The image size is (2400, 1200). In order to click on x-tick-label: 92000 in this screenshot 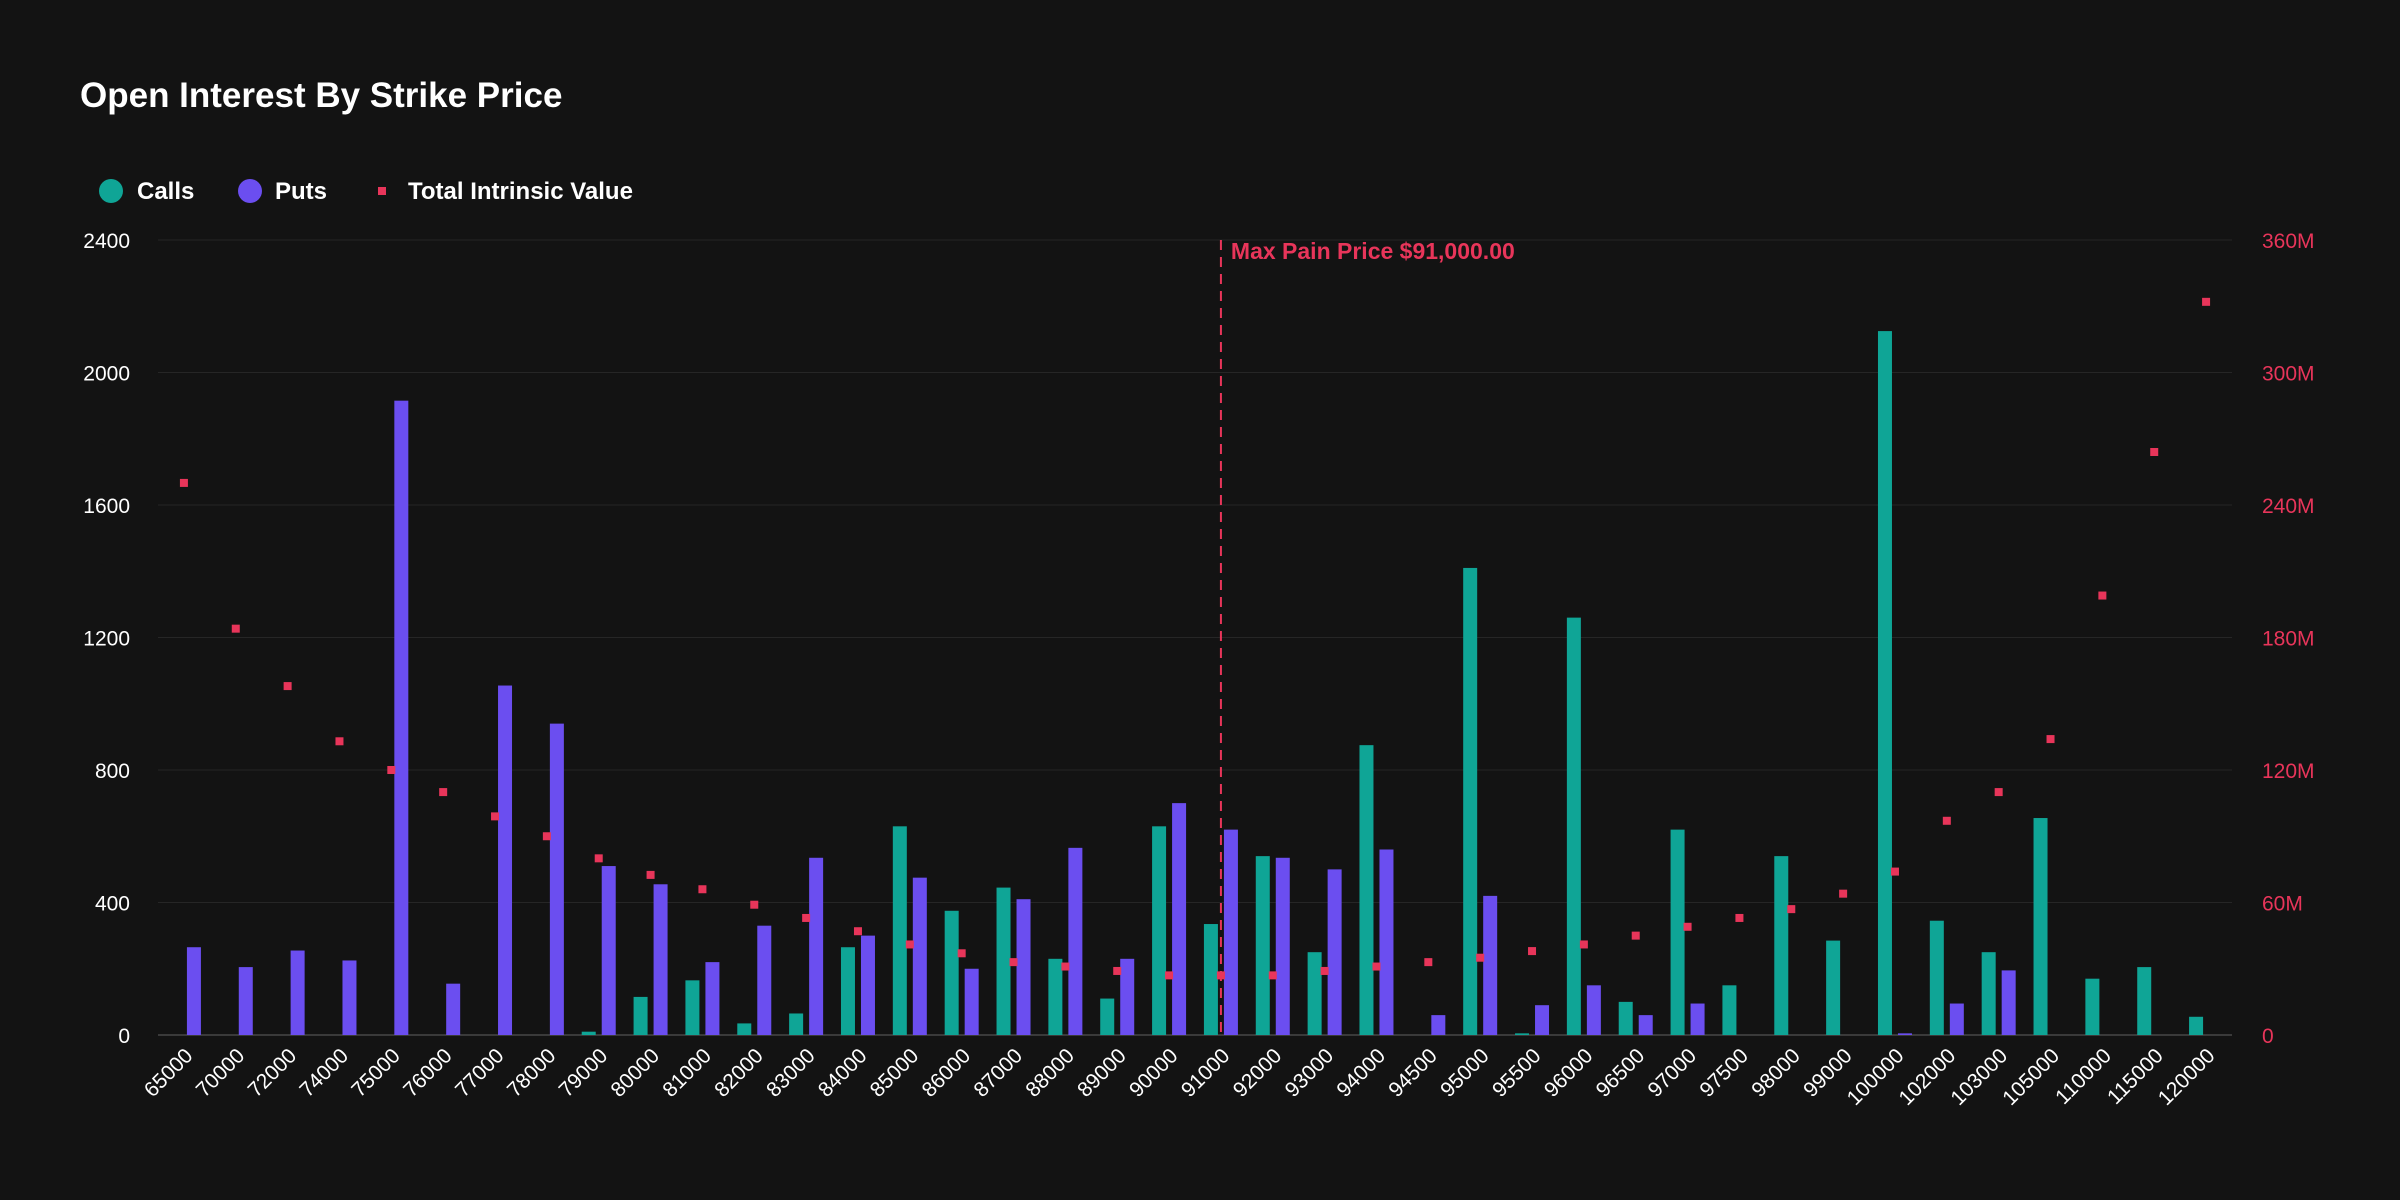, I will do `click(1258, 1073)`.